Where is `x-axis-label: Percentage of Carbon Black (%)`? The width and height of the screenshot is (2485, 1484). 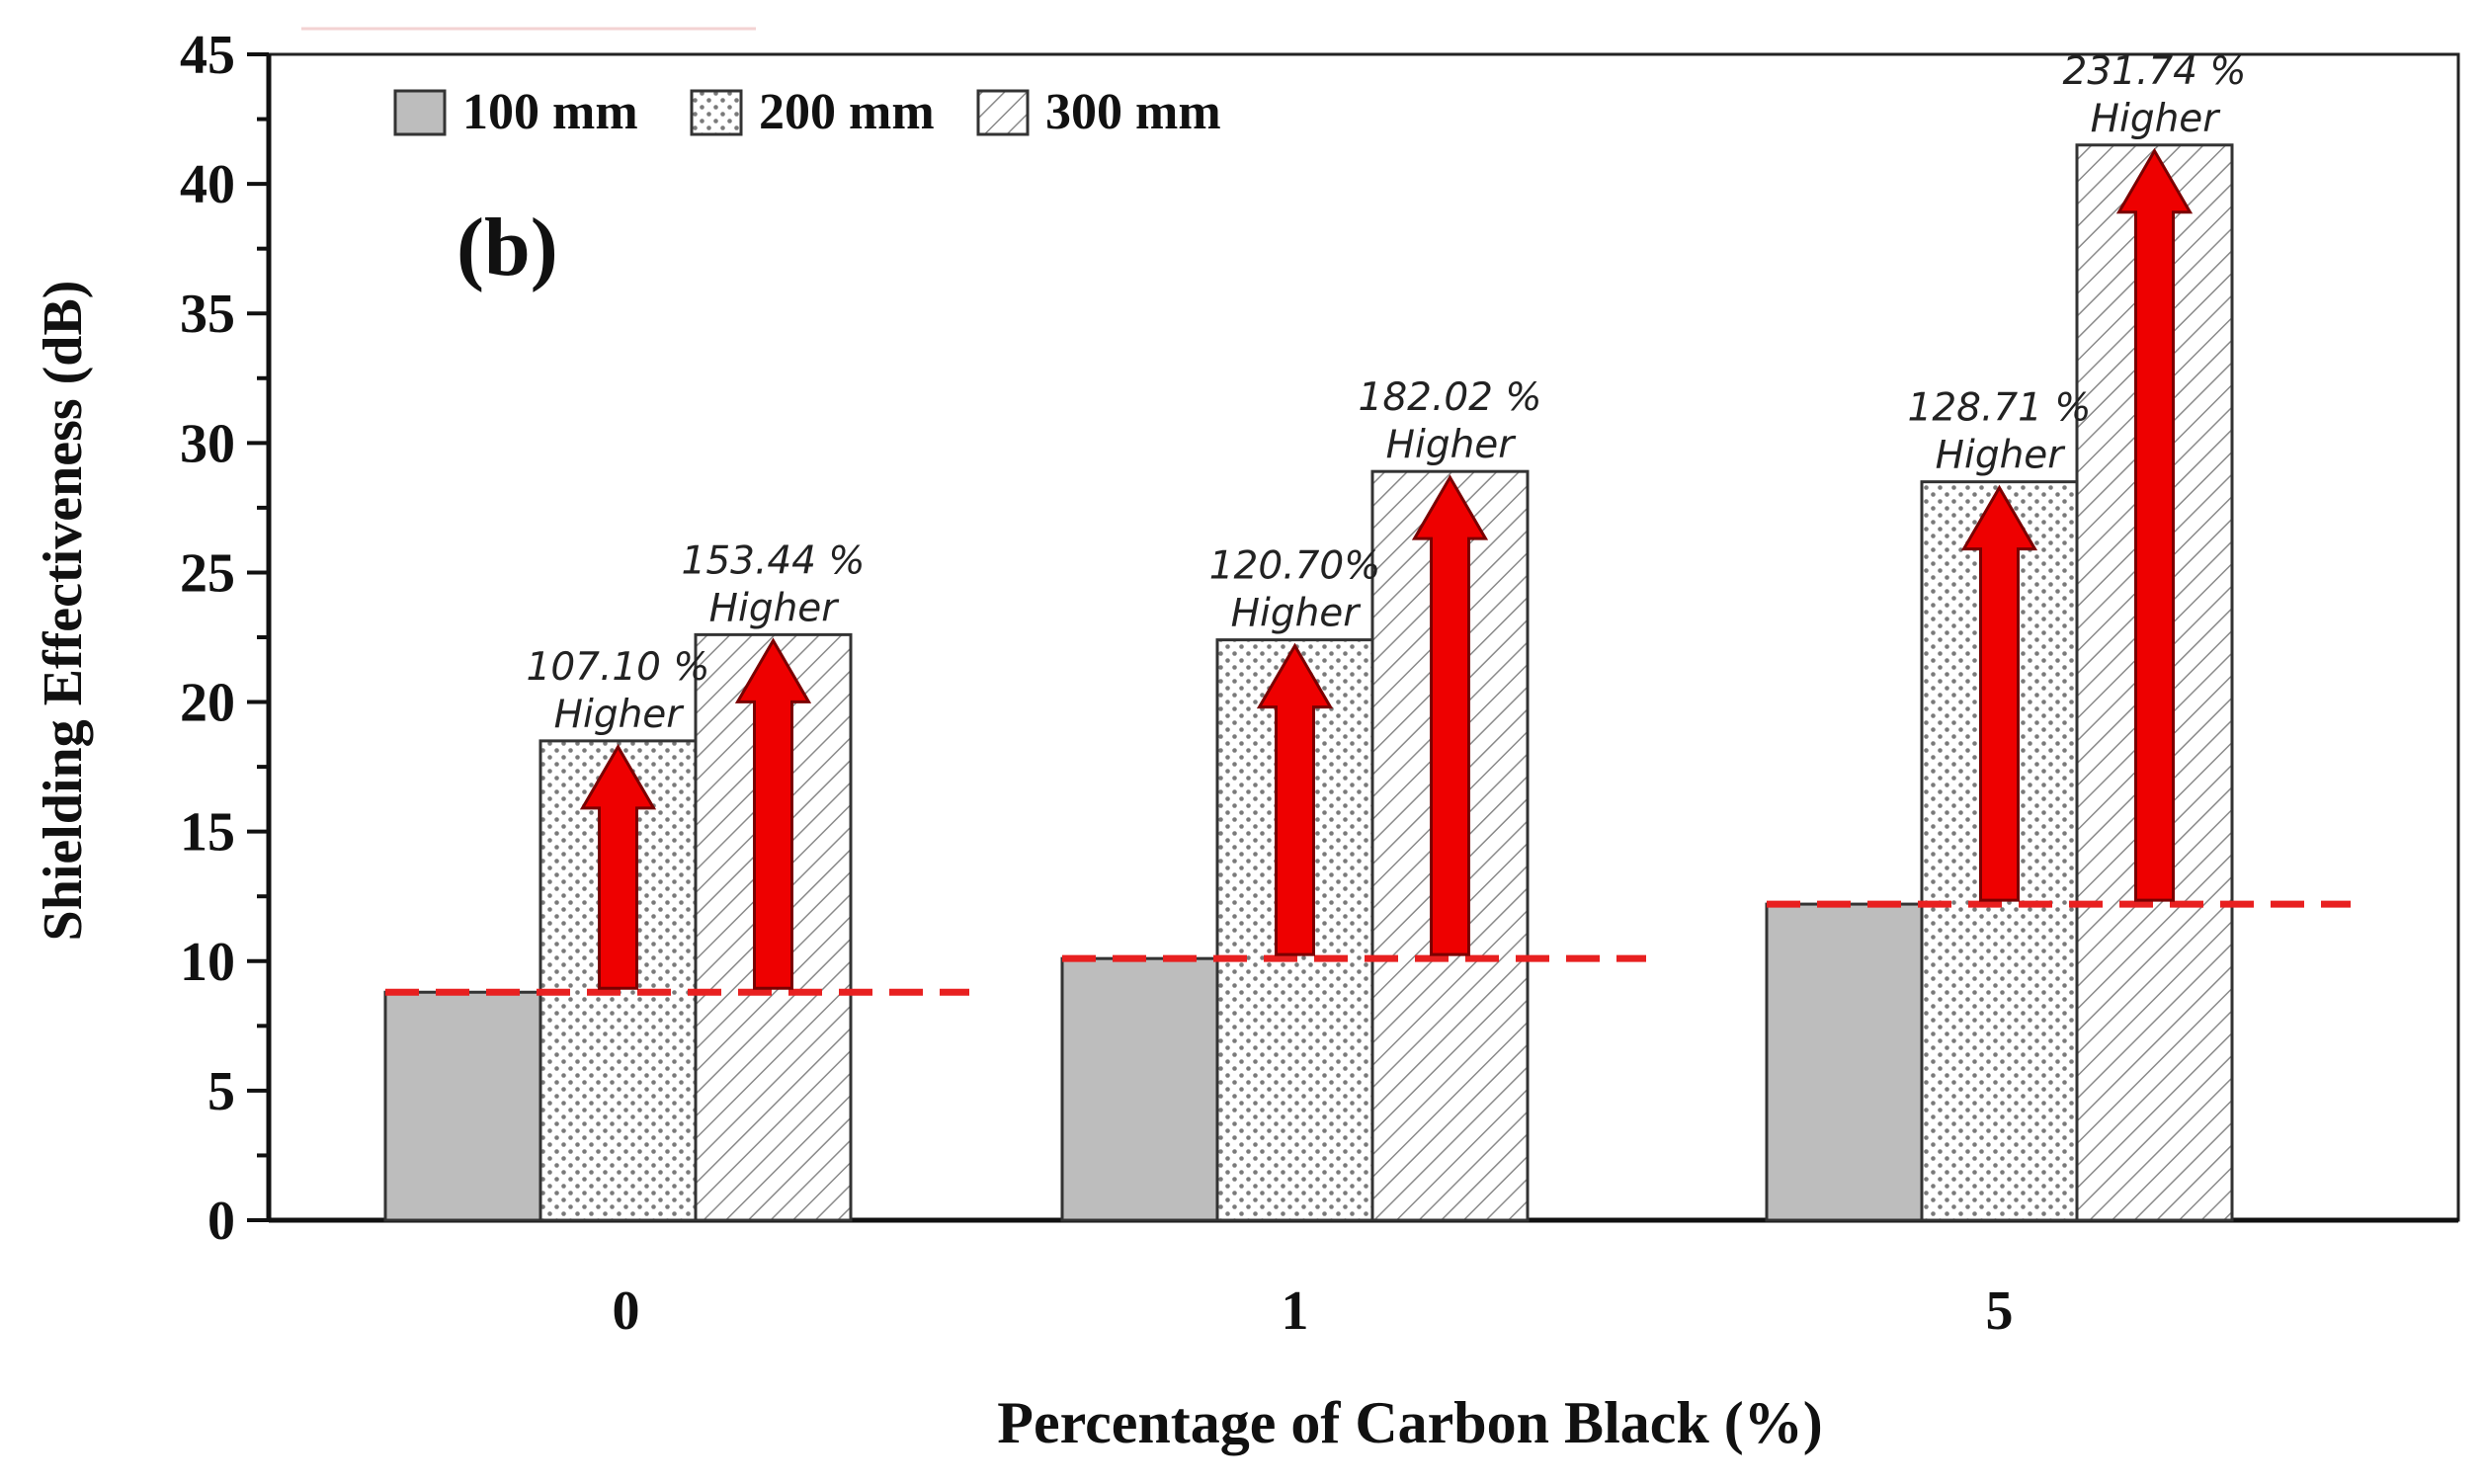
x-axis-label: Percentage of Carbon Black (%) is located at coordinates (1409, 1422).